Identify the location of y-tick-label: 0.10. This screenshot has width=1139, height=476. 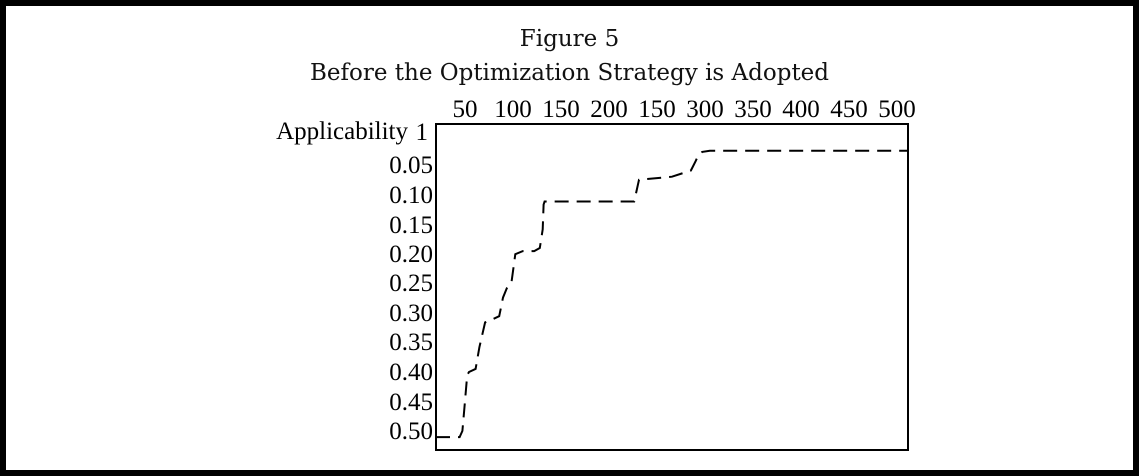
(411, 195).